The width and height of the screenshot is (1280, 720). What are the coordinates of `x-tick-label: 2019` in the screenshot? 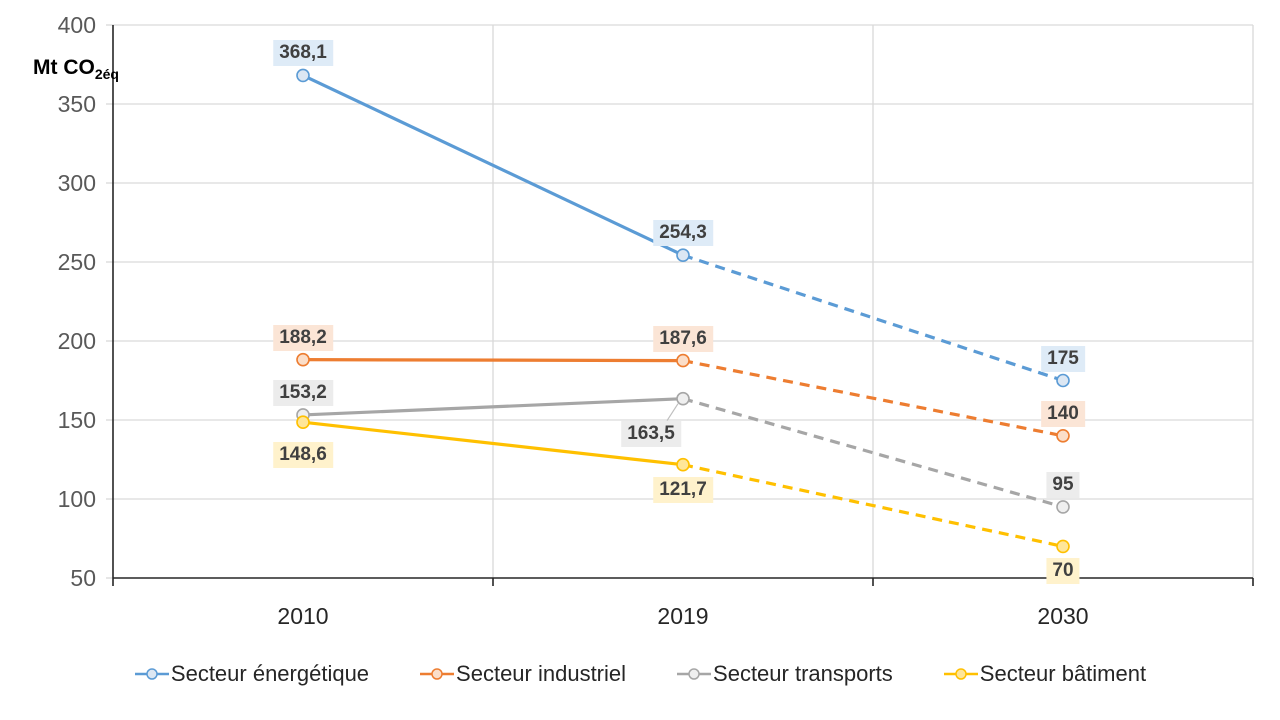 It's located at (683, 616).